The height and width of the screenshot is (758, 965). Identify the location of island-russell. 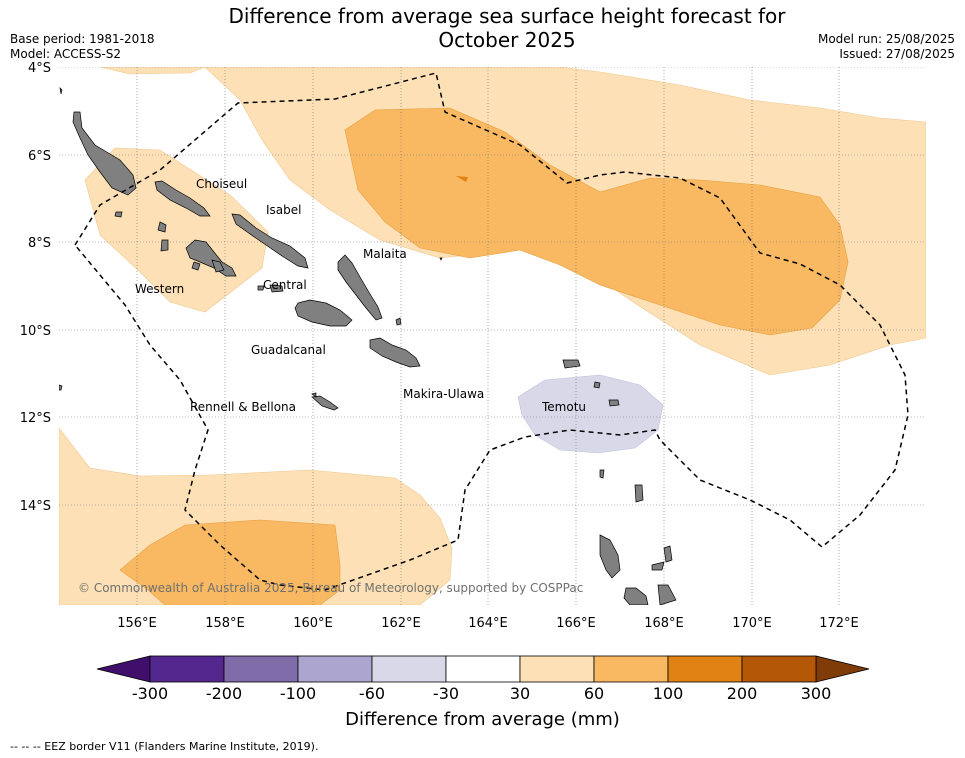
(261, 288).